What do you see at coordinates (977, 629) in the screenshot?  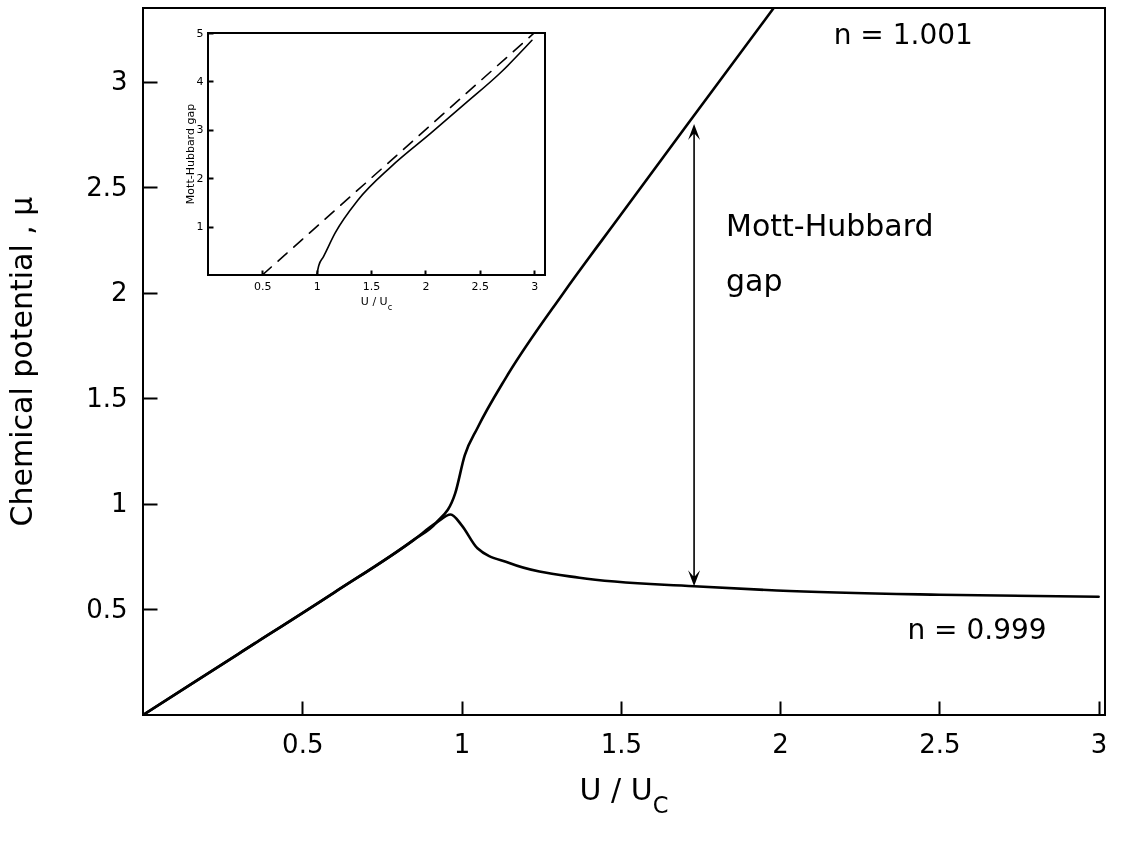 I see `series-label: n = 0.999` at bounding box center [977, 629].